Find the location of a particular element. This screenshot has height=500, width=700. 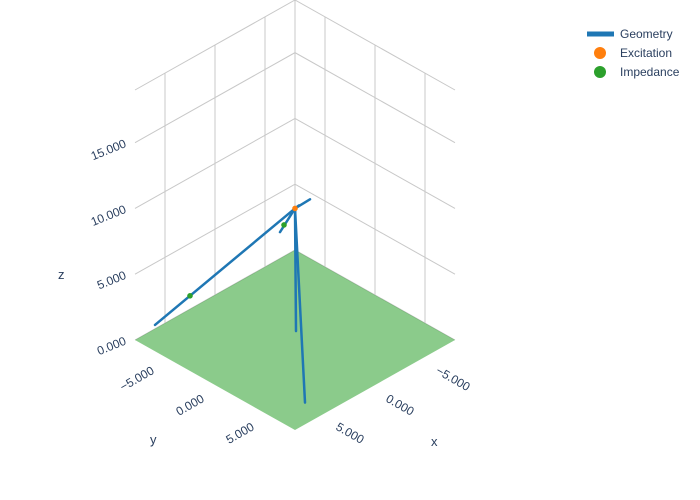

legend-item-geometry: Geometry is located at coordinates (630, 34).